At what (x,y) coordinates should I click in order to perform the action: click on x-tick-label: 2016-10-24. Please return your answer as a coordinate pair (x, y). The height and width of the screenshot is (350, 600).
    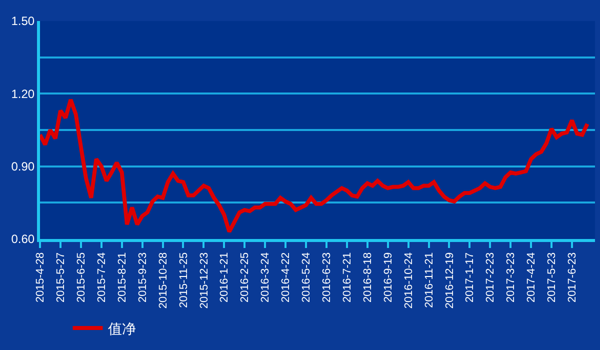
    Looking at the image, I should click on (408, 280).